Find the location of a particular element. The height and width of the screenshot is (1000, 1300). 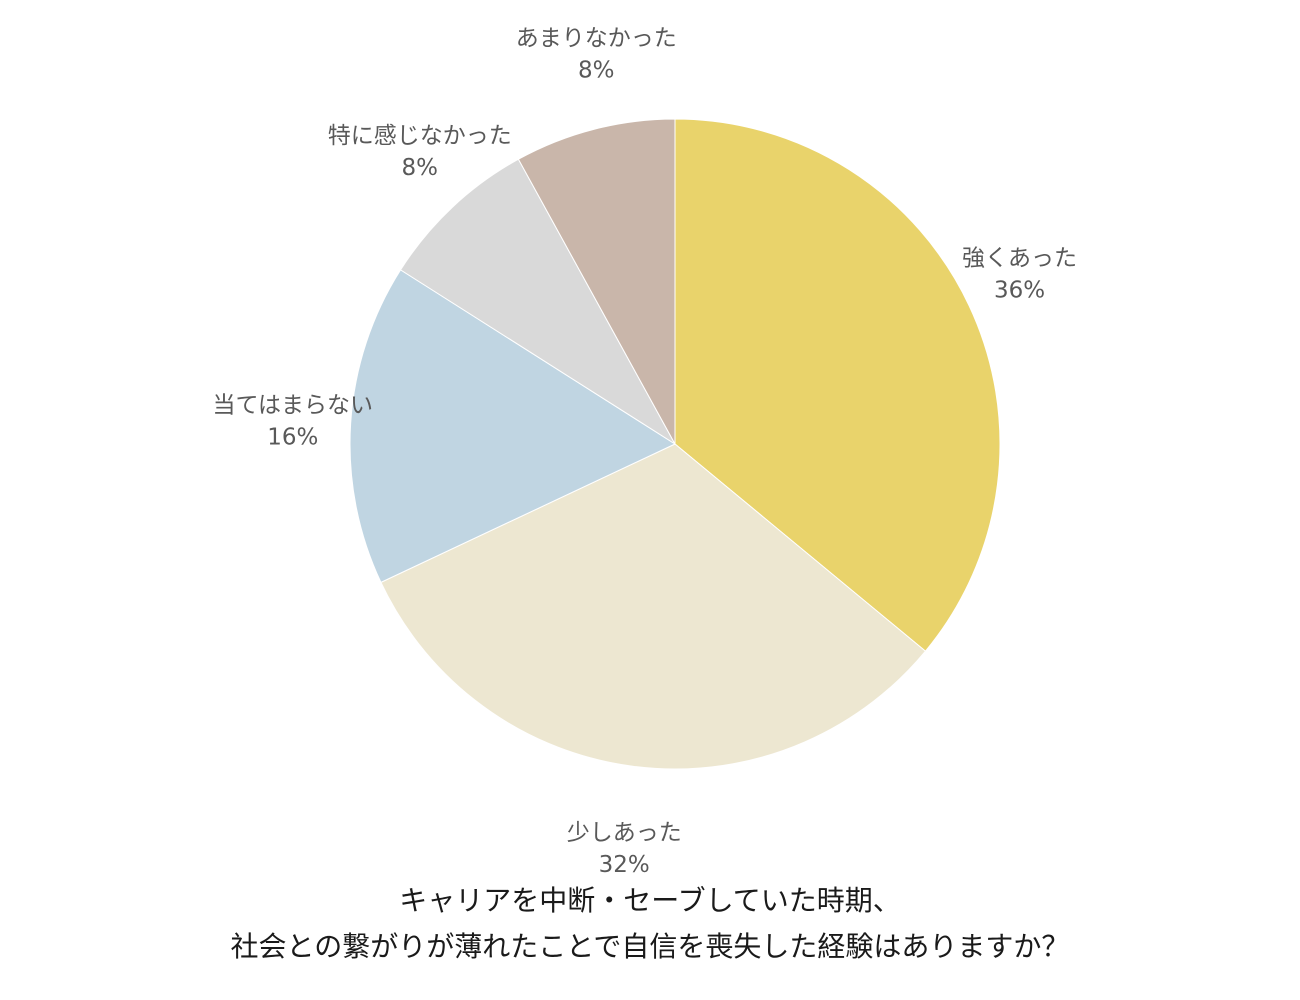

slice-value-3: 8% is located at coordinates (420, 168).